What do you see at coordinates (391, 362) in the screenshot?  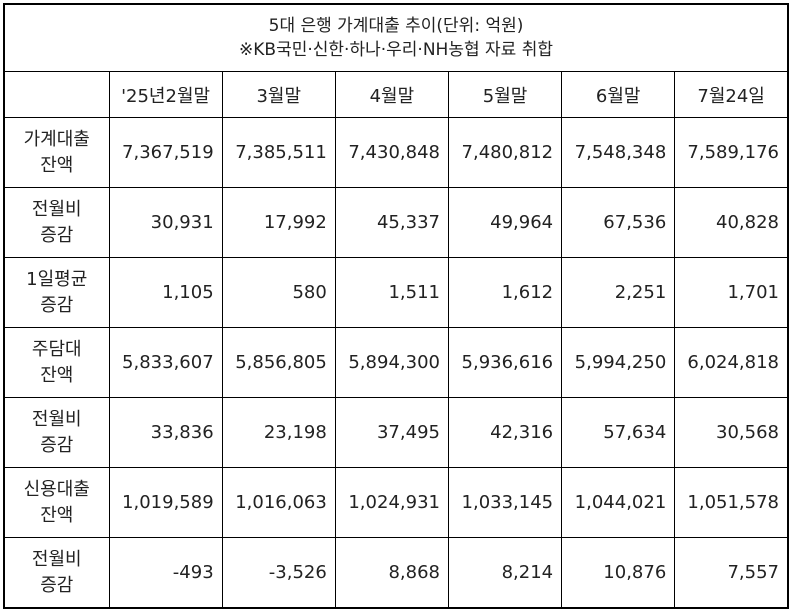 I see `value-cell: 5,894,300` at bounding box center [391, 362].